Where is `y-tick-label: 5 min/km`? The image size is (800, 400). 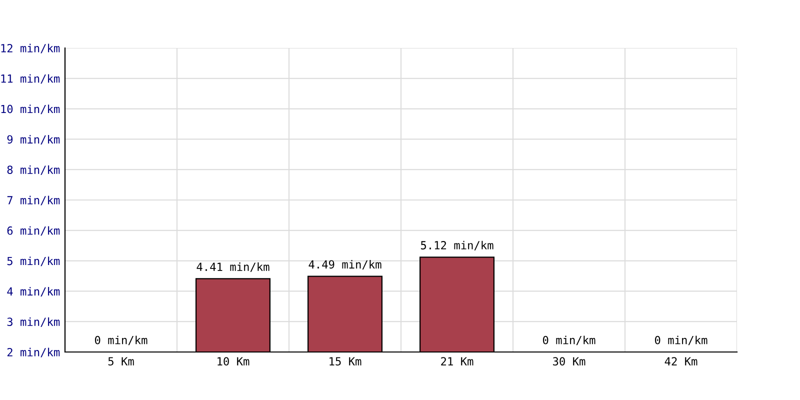
y-tick-label: 5 min/km is located at coordinates (33, 261).